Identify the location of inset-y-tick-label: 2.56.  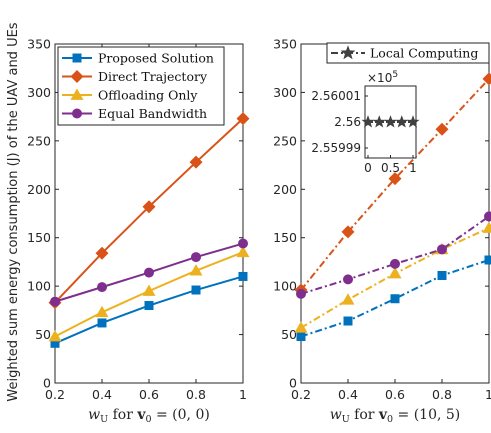
(347, 122).